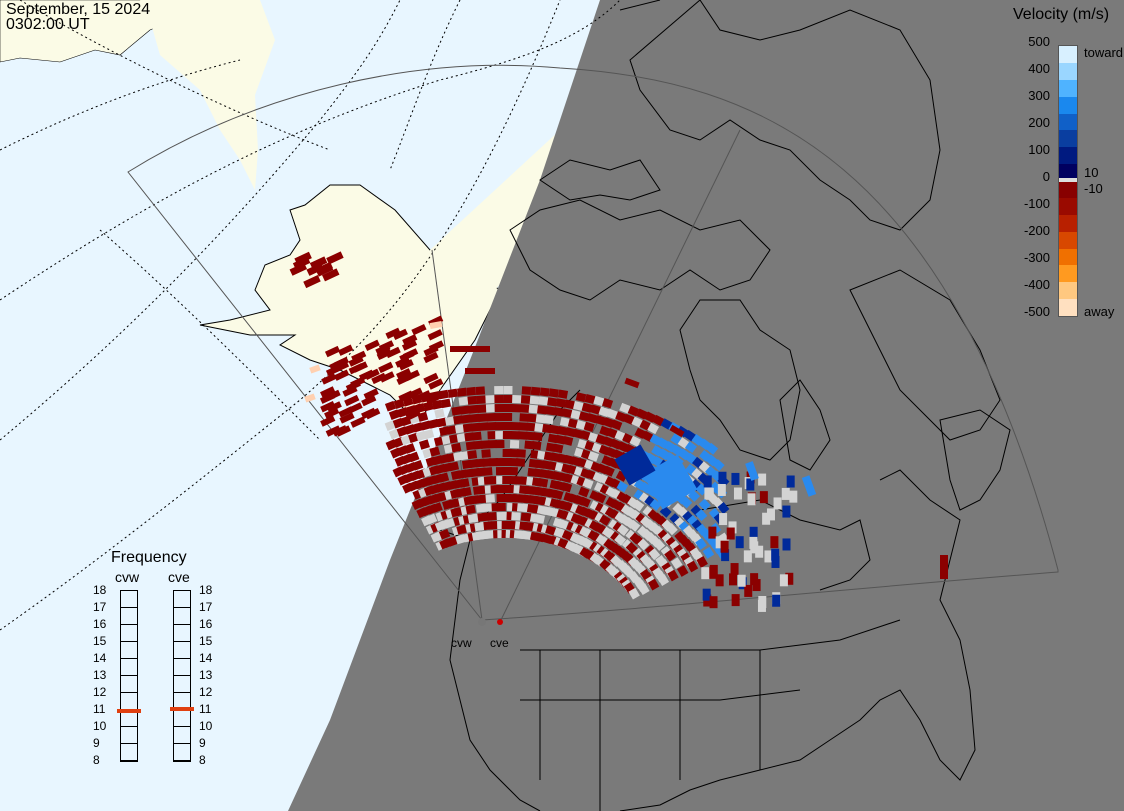 This screenshot has width=1124, height=811. I want to click on colorbar-inner-label-pos: 10, so click(1091, 172).